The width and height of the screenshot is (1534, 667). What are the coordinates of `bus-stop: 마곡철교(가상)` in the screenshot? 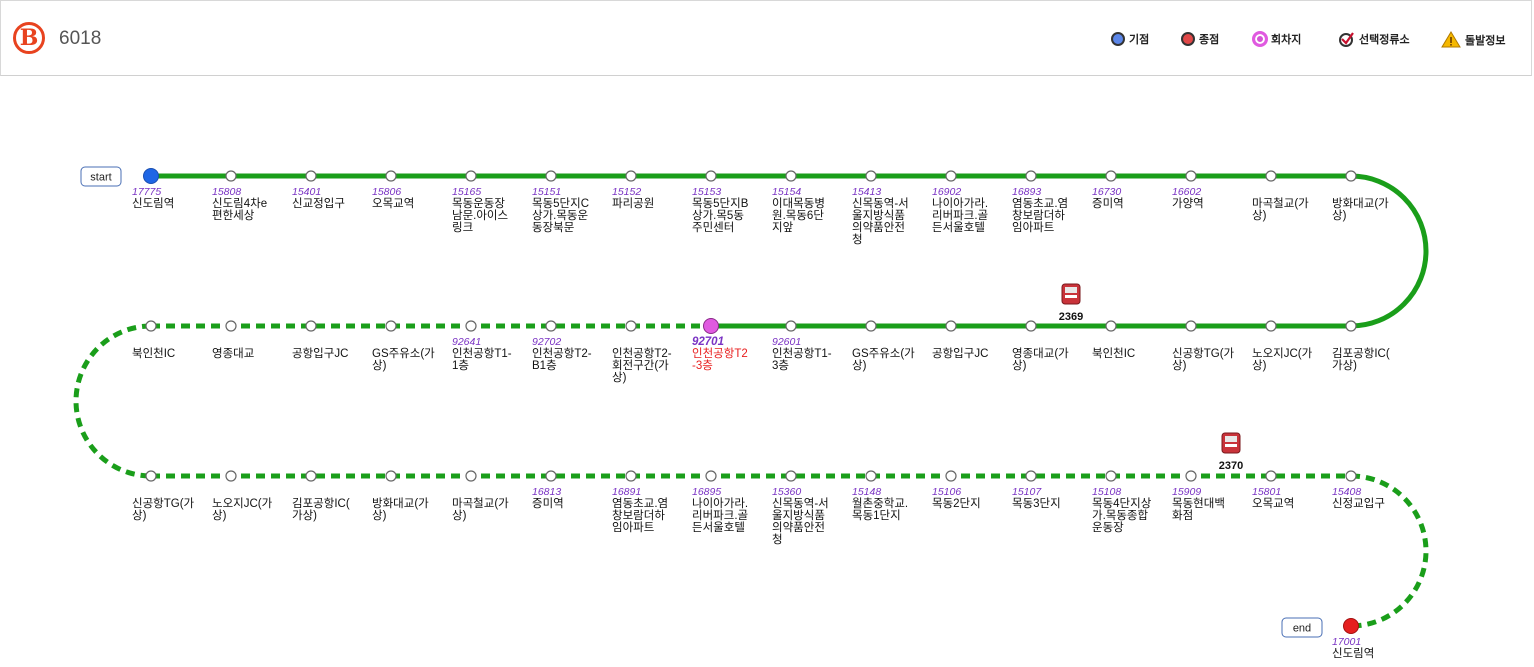 It's located at (1280, 196).